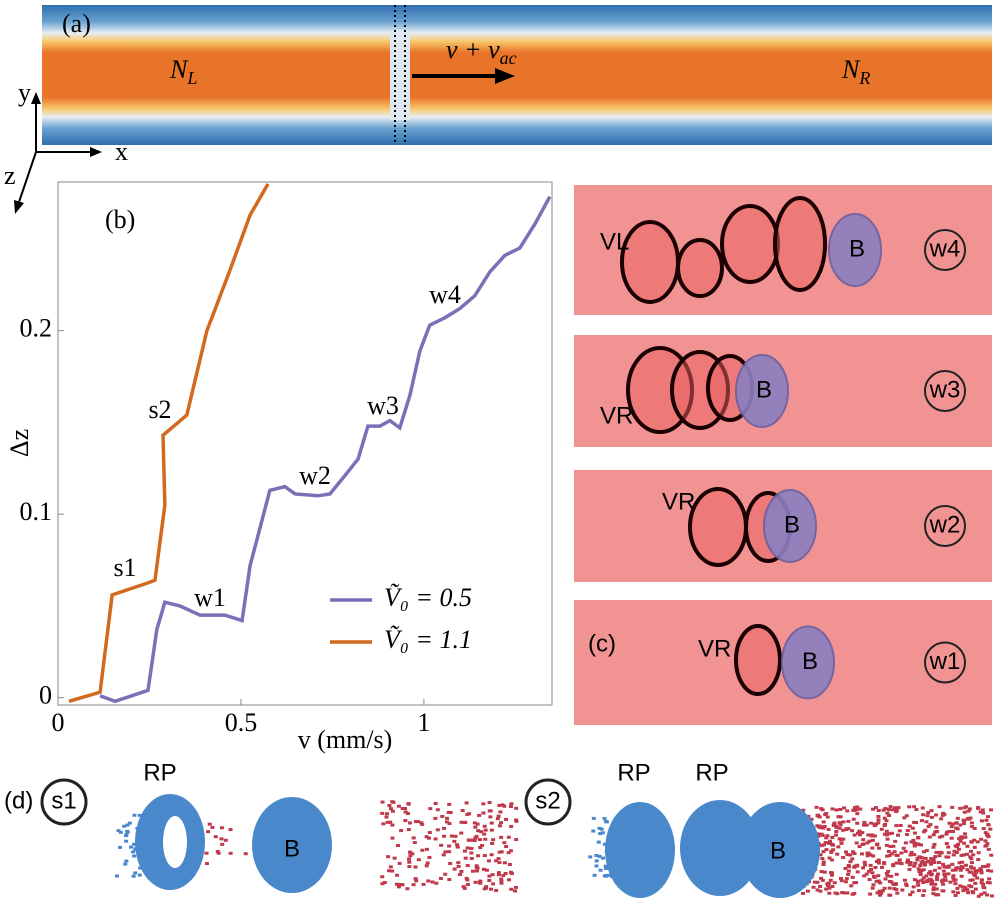  What do you see at coordinates (855, 71) in the screenshot?
I see `region-label: NR` at bounding box center [855, 71].